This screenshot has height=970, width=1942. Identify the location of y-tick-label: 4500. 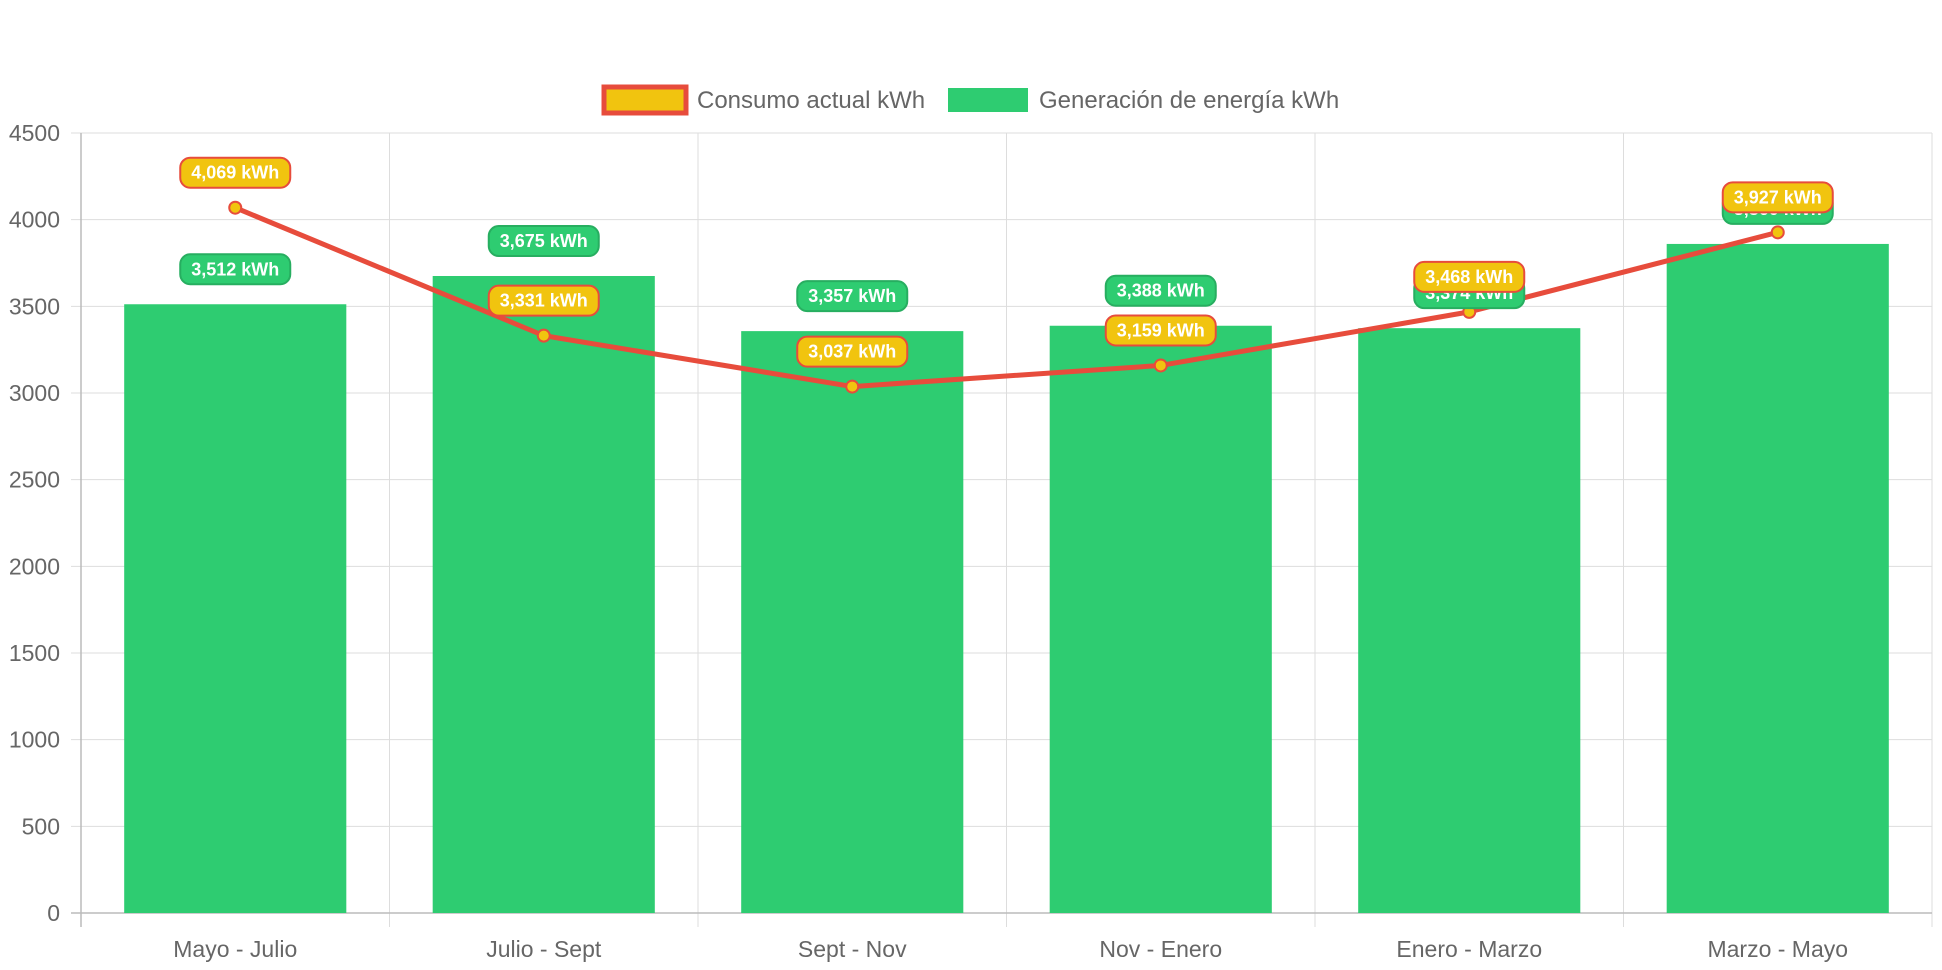
(34, 133).